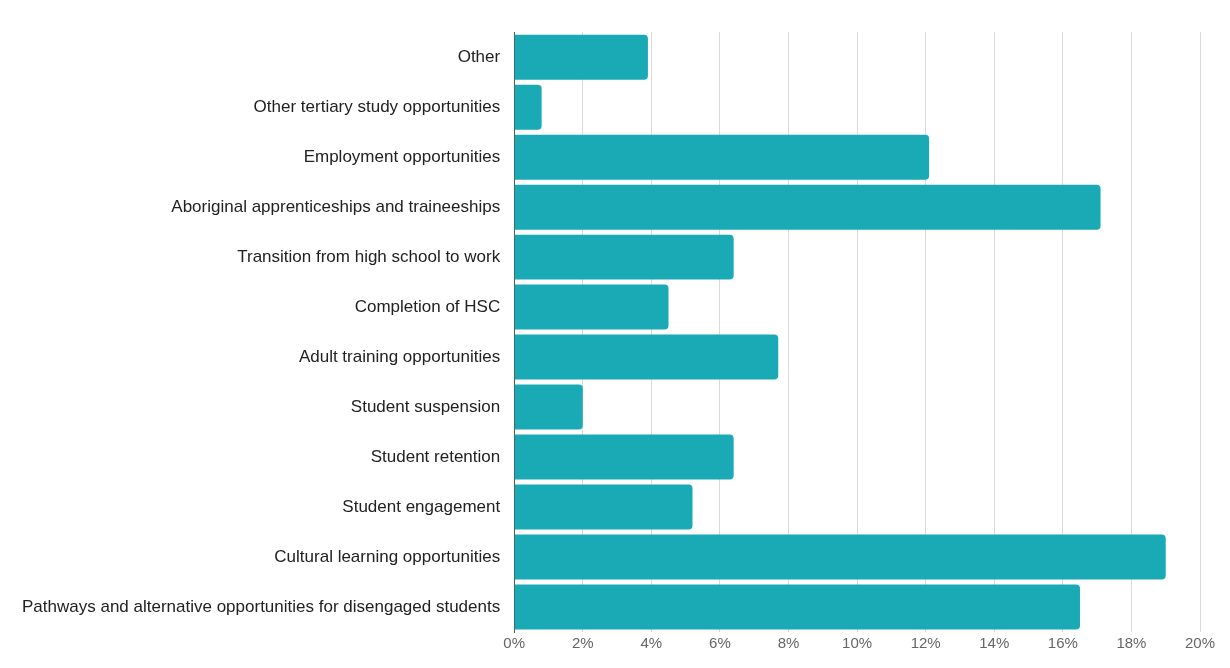  I want to click on y-tick-label: Adult training opportunities, so click(399, 356).